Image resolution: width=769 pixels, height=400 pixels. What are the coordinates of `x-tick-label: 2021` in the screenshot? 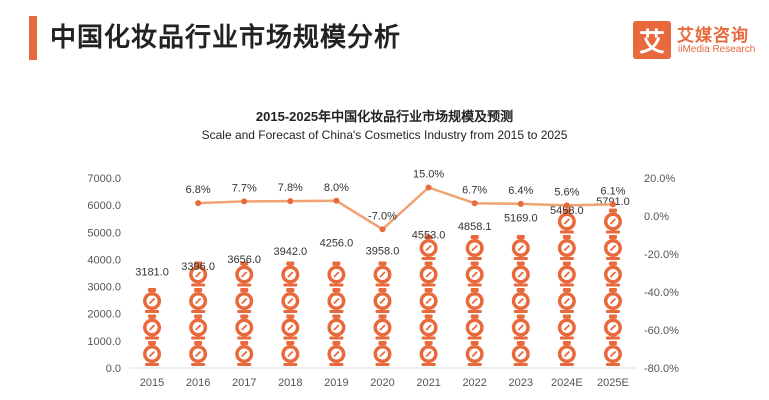 It's located at (428, 383).